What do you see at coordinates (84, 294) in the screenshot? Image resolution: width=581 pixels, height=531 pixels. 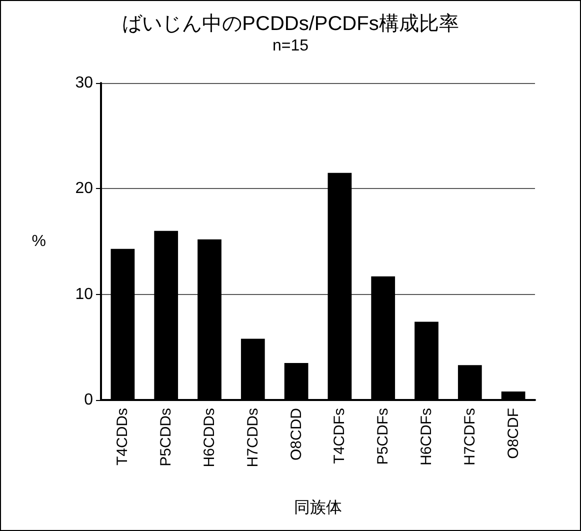 I see `y-tick-label: 10` at bounding box center [84, 294].